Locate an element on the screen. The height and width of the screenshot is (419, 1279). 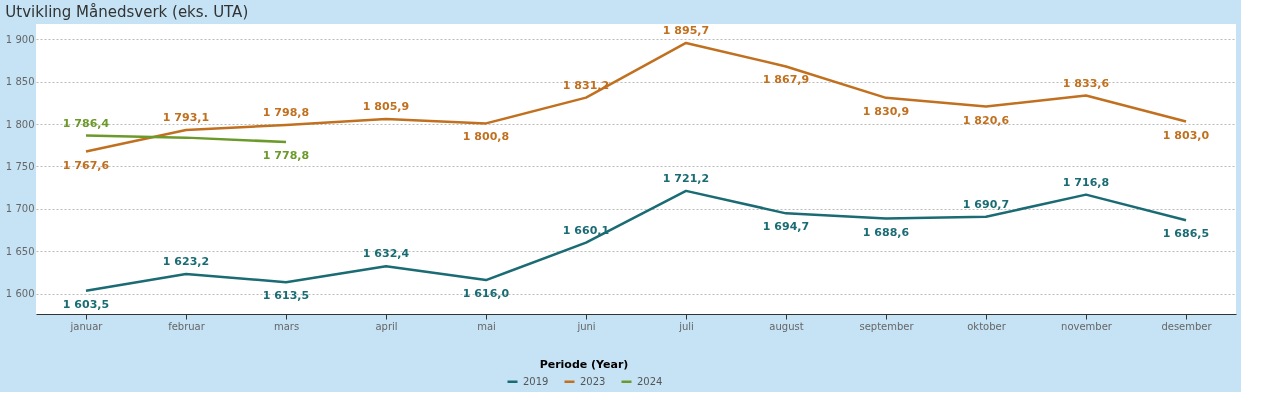
data-label: 1 805,9 is located at coordinates (386, 107).